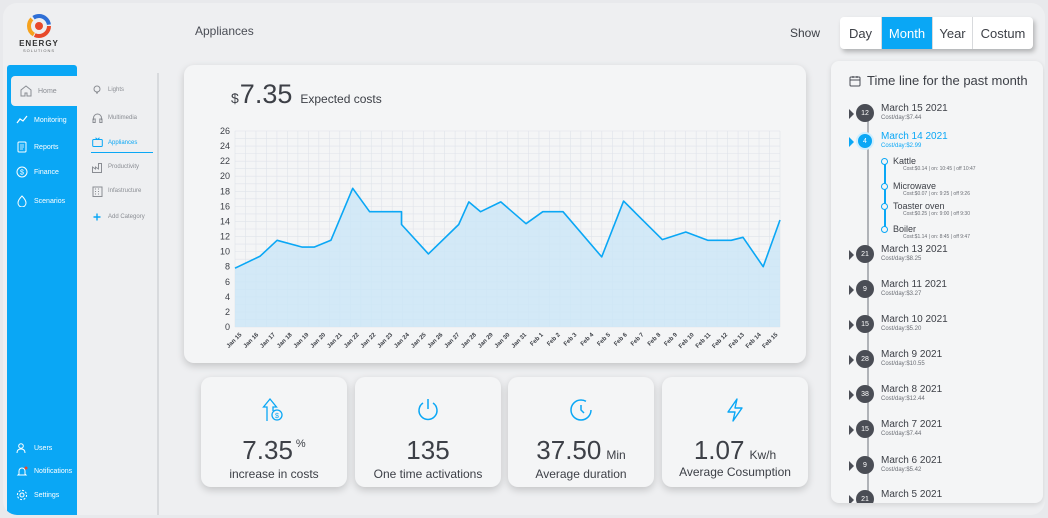 The width and height of the screenshot is (1048, 518). Describe the element at coordinates (912, 460) in the screenshot. I see `timeline-date: March 6 2021` at that location.